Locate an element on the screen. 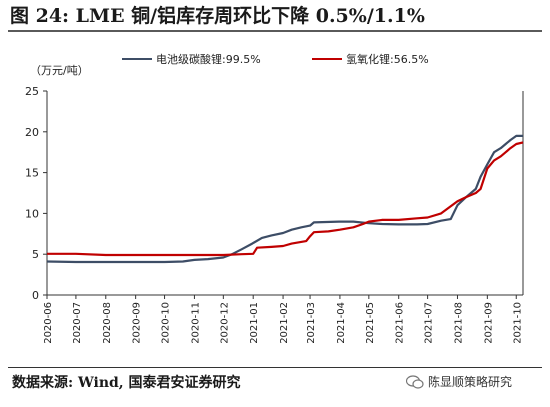  y-tick-label: 5 is located at coordinates (35, 254).